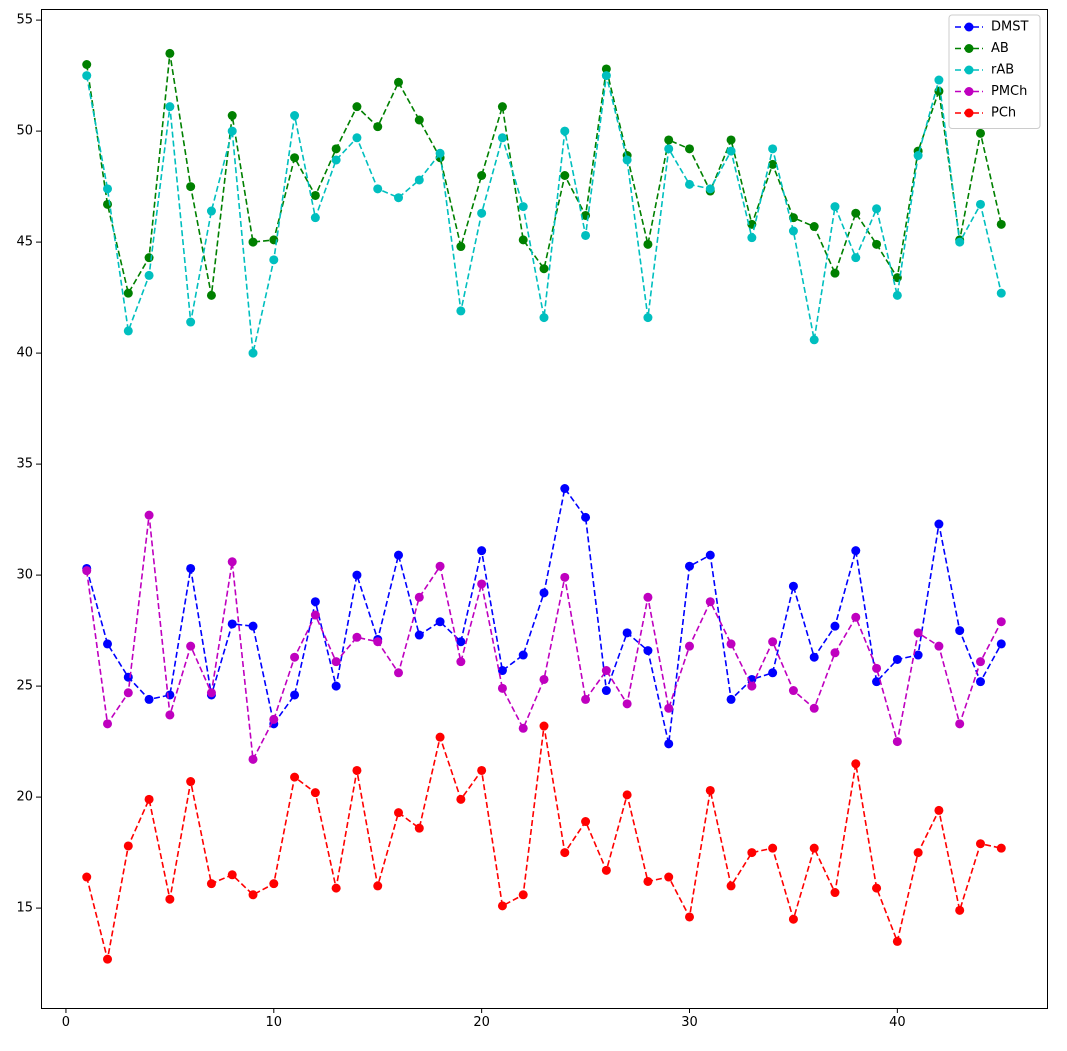  What do you see at coordinates (969, 27) in the screenshot?
I see `legend-marker-dmst` at bounding box center [969, 27].